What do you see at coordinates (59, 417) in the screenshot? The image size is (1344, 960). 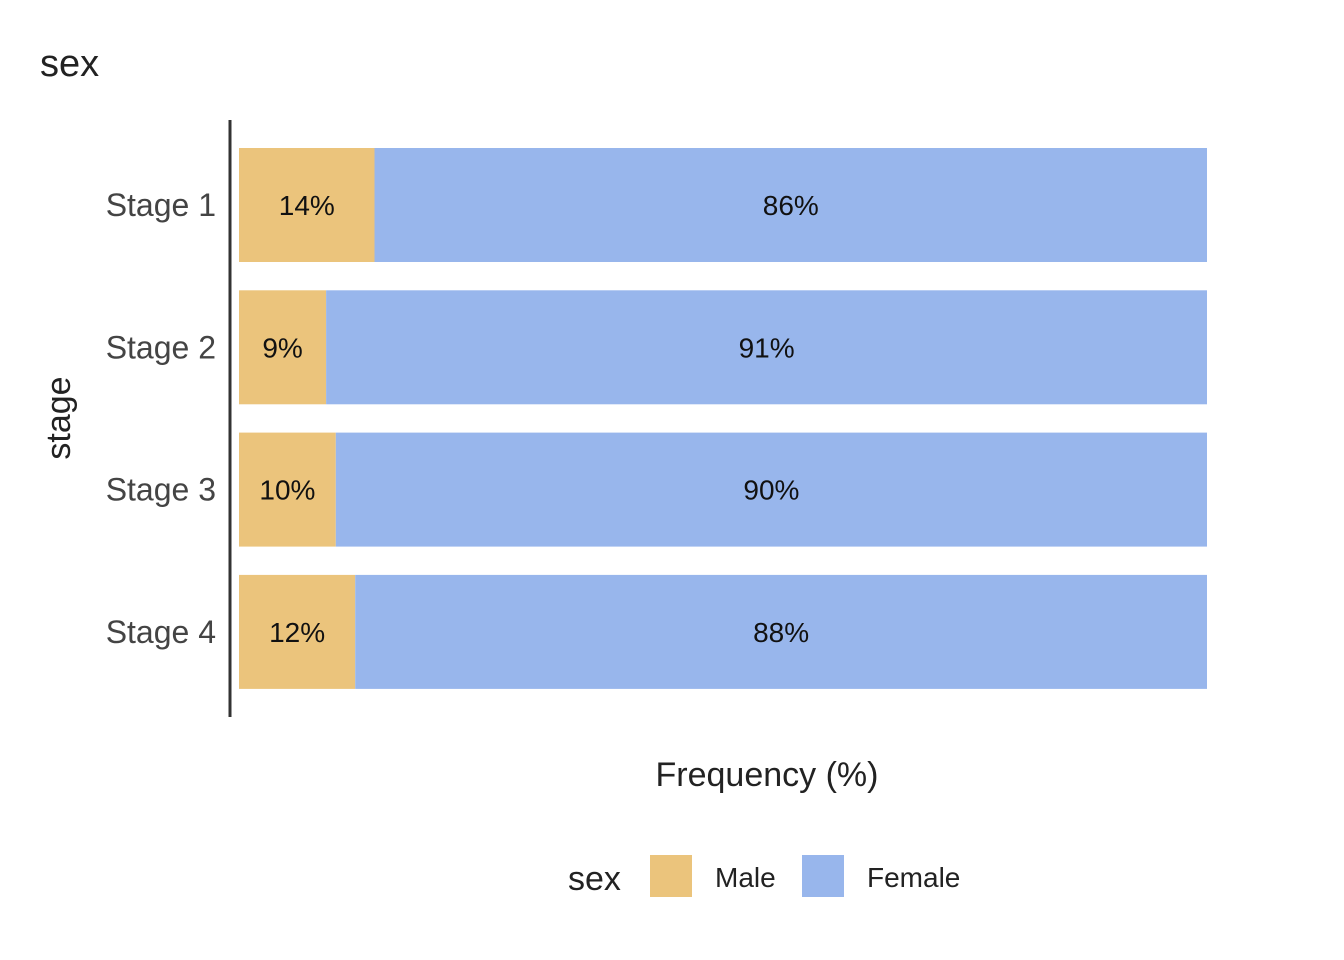 I see `y-axis-title: stage` at bounding box center [59, 417].